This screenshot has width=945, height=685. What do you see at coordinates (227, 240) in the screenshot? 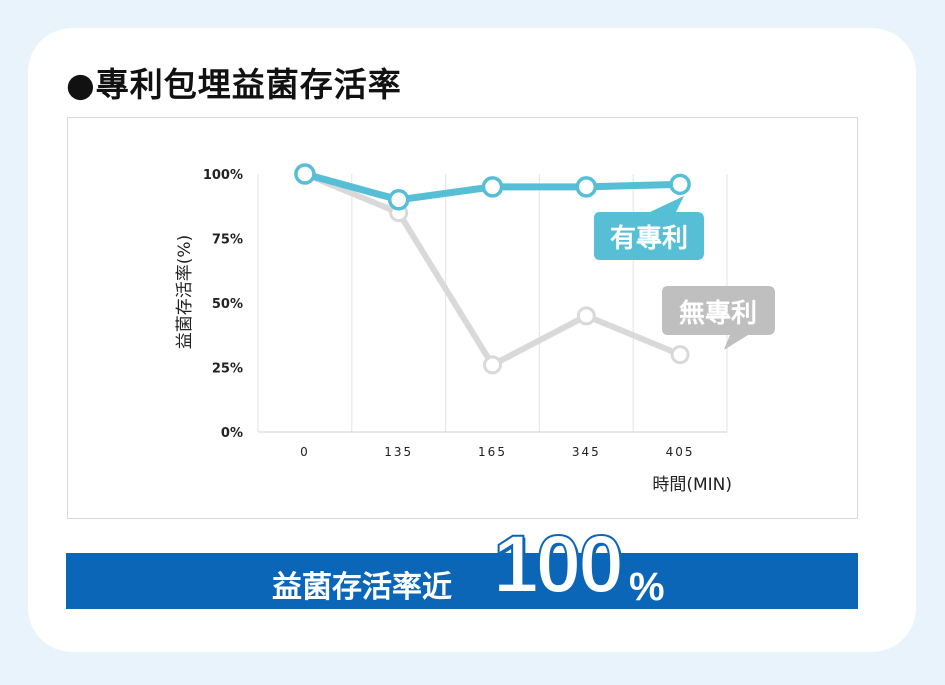
I see `y-tick-label: 75%` at bounding box center [227, 240].